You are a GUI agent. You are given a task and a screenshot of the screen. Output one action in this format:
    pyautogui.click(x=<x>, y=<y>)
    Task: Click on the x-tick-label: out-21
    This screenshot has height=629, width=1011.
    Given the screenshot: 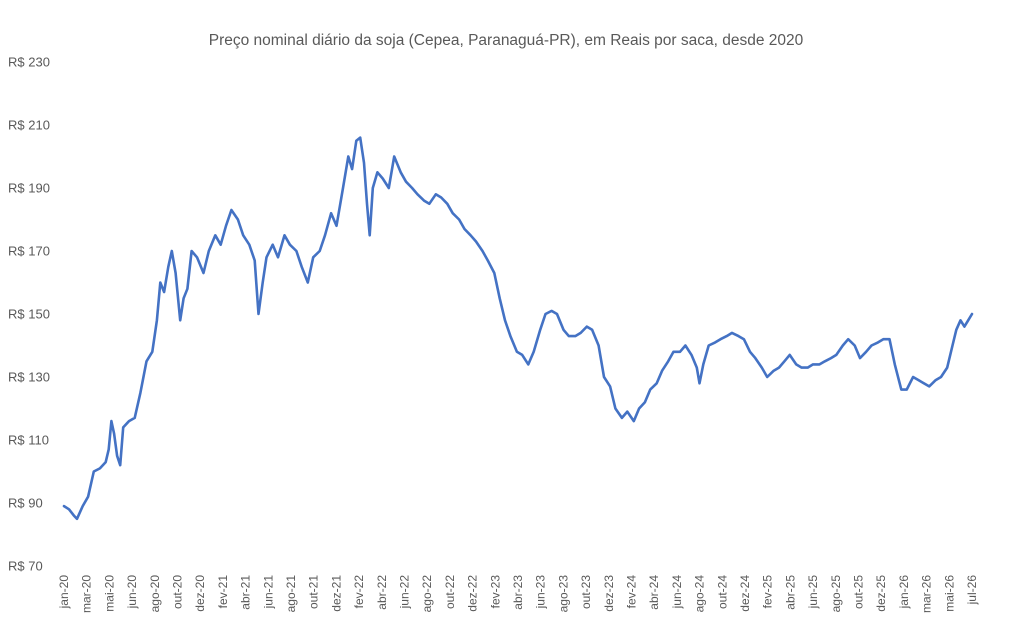 What is the action you would take?
    pyautogui.click(x=314, y=592)
    